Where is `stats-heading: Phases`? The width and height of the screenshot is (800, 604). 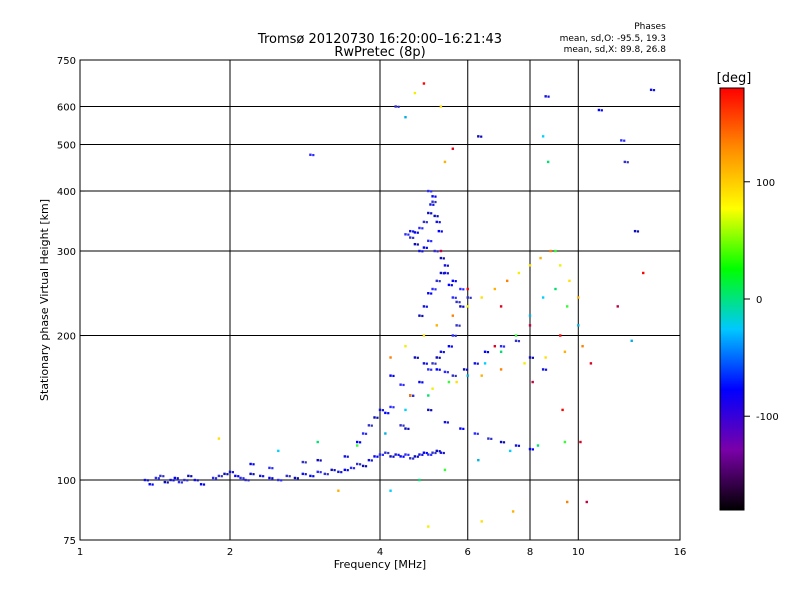 stats-heading: Phases is located at coordinates (650, 27).